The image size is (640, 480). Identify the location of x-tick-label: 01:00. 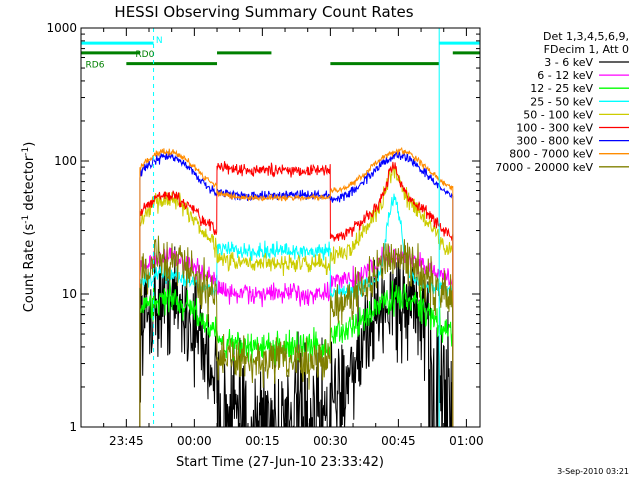
(466, 441).